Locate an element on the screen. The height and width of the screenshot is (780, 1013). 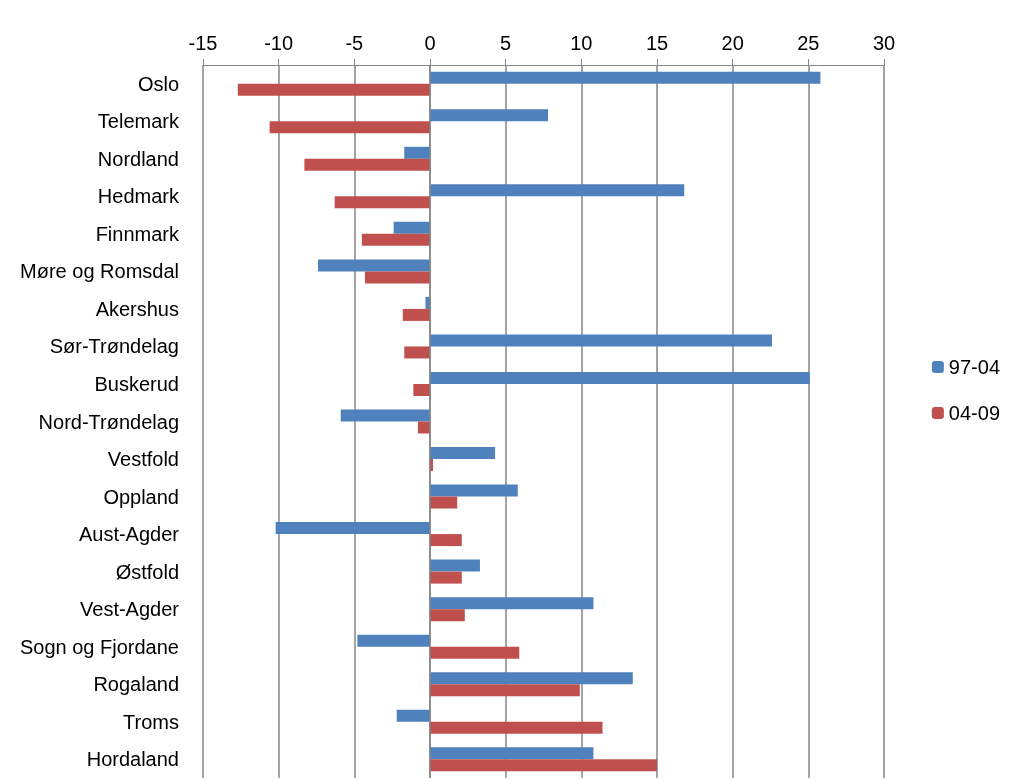
x-tick-label: 25 is located at coordinates (808, 43).